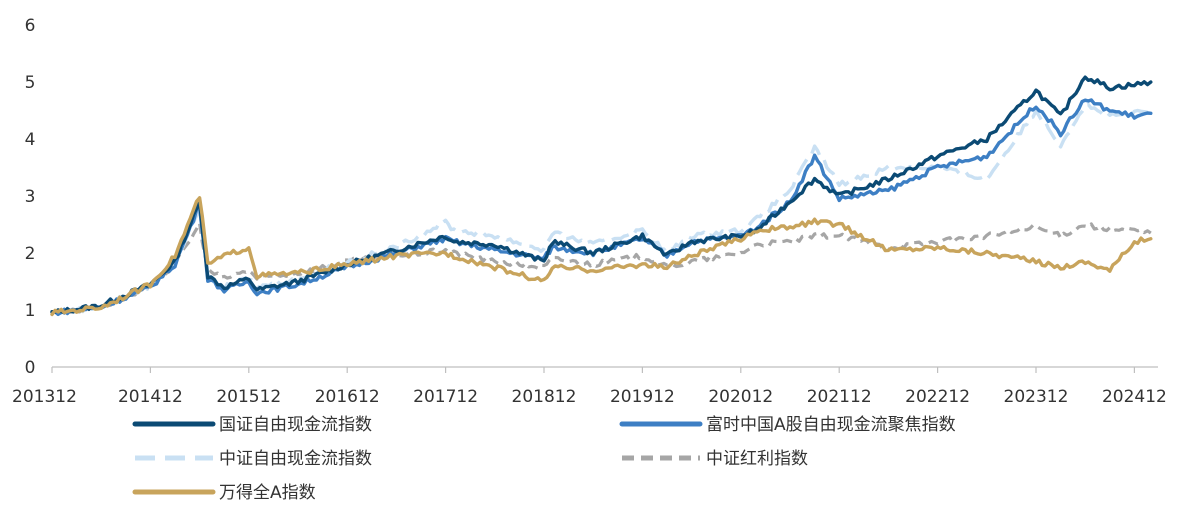 This screenshot has height=510, width=1182. I want to click on legend-label: 国证自由现金流指数, so click(295, 425).